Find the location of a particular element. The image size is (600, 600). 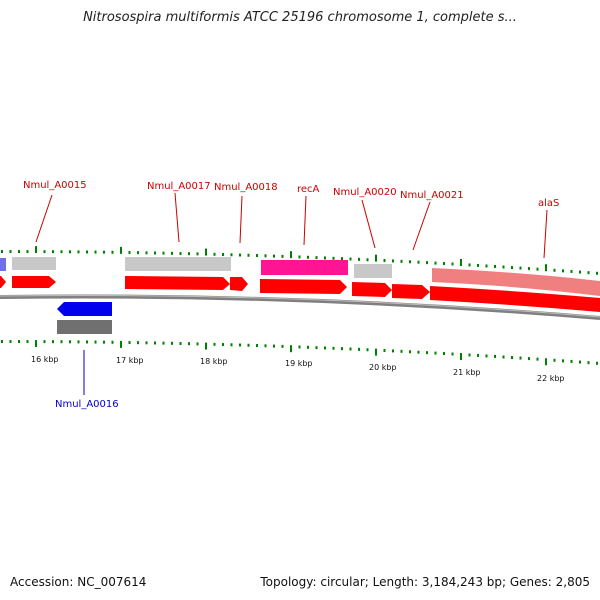

forward-genes is located at coordinates (300, 294).